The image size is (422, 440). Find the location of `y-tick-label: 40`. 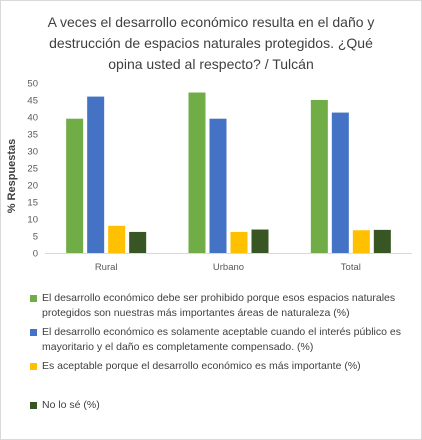

y-tick-label: 40 is located at coordinates (32, 118).